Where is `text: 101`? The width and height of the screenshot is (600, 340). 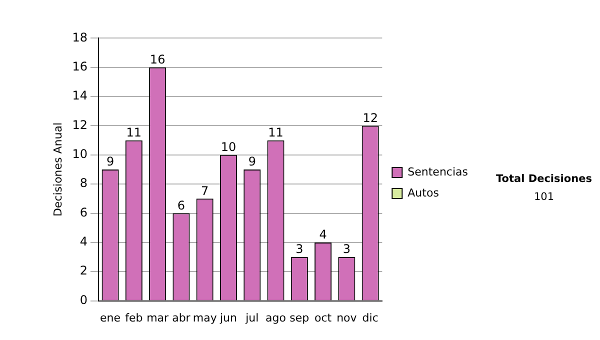
text: 101 is located at coordinates (544, 197).